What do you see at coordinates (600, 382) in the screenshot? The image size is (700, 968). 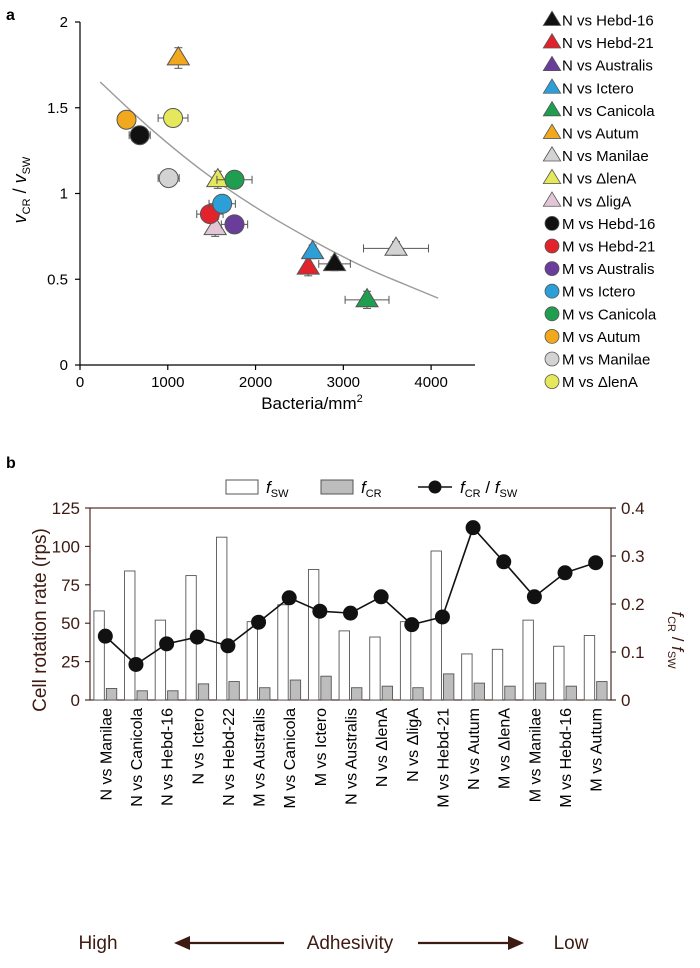 I see `legend-label: M vs ΔlenA` at bounding box center [600, 382].